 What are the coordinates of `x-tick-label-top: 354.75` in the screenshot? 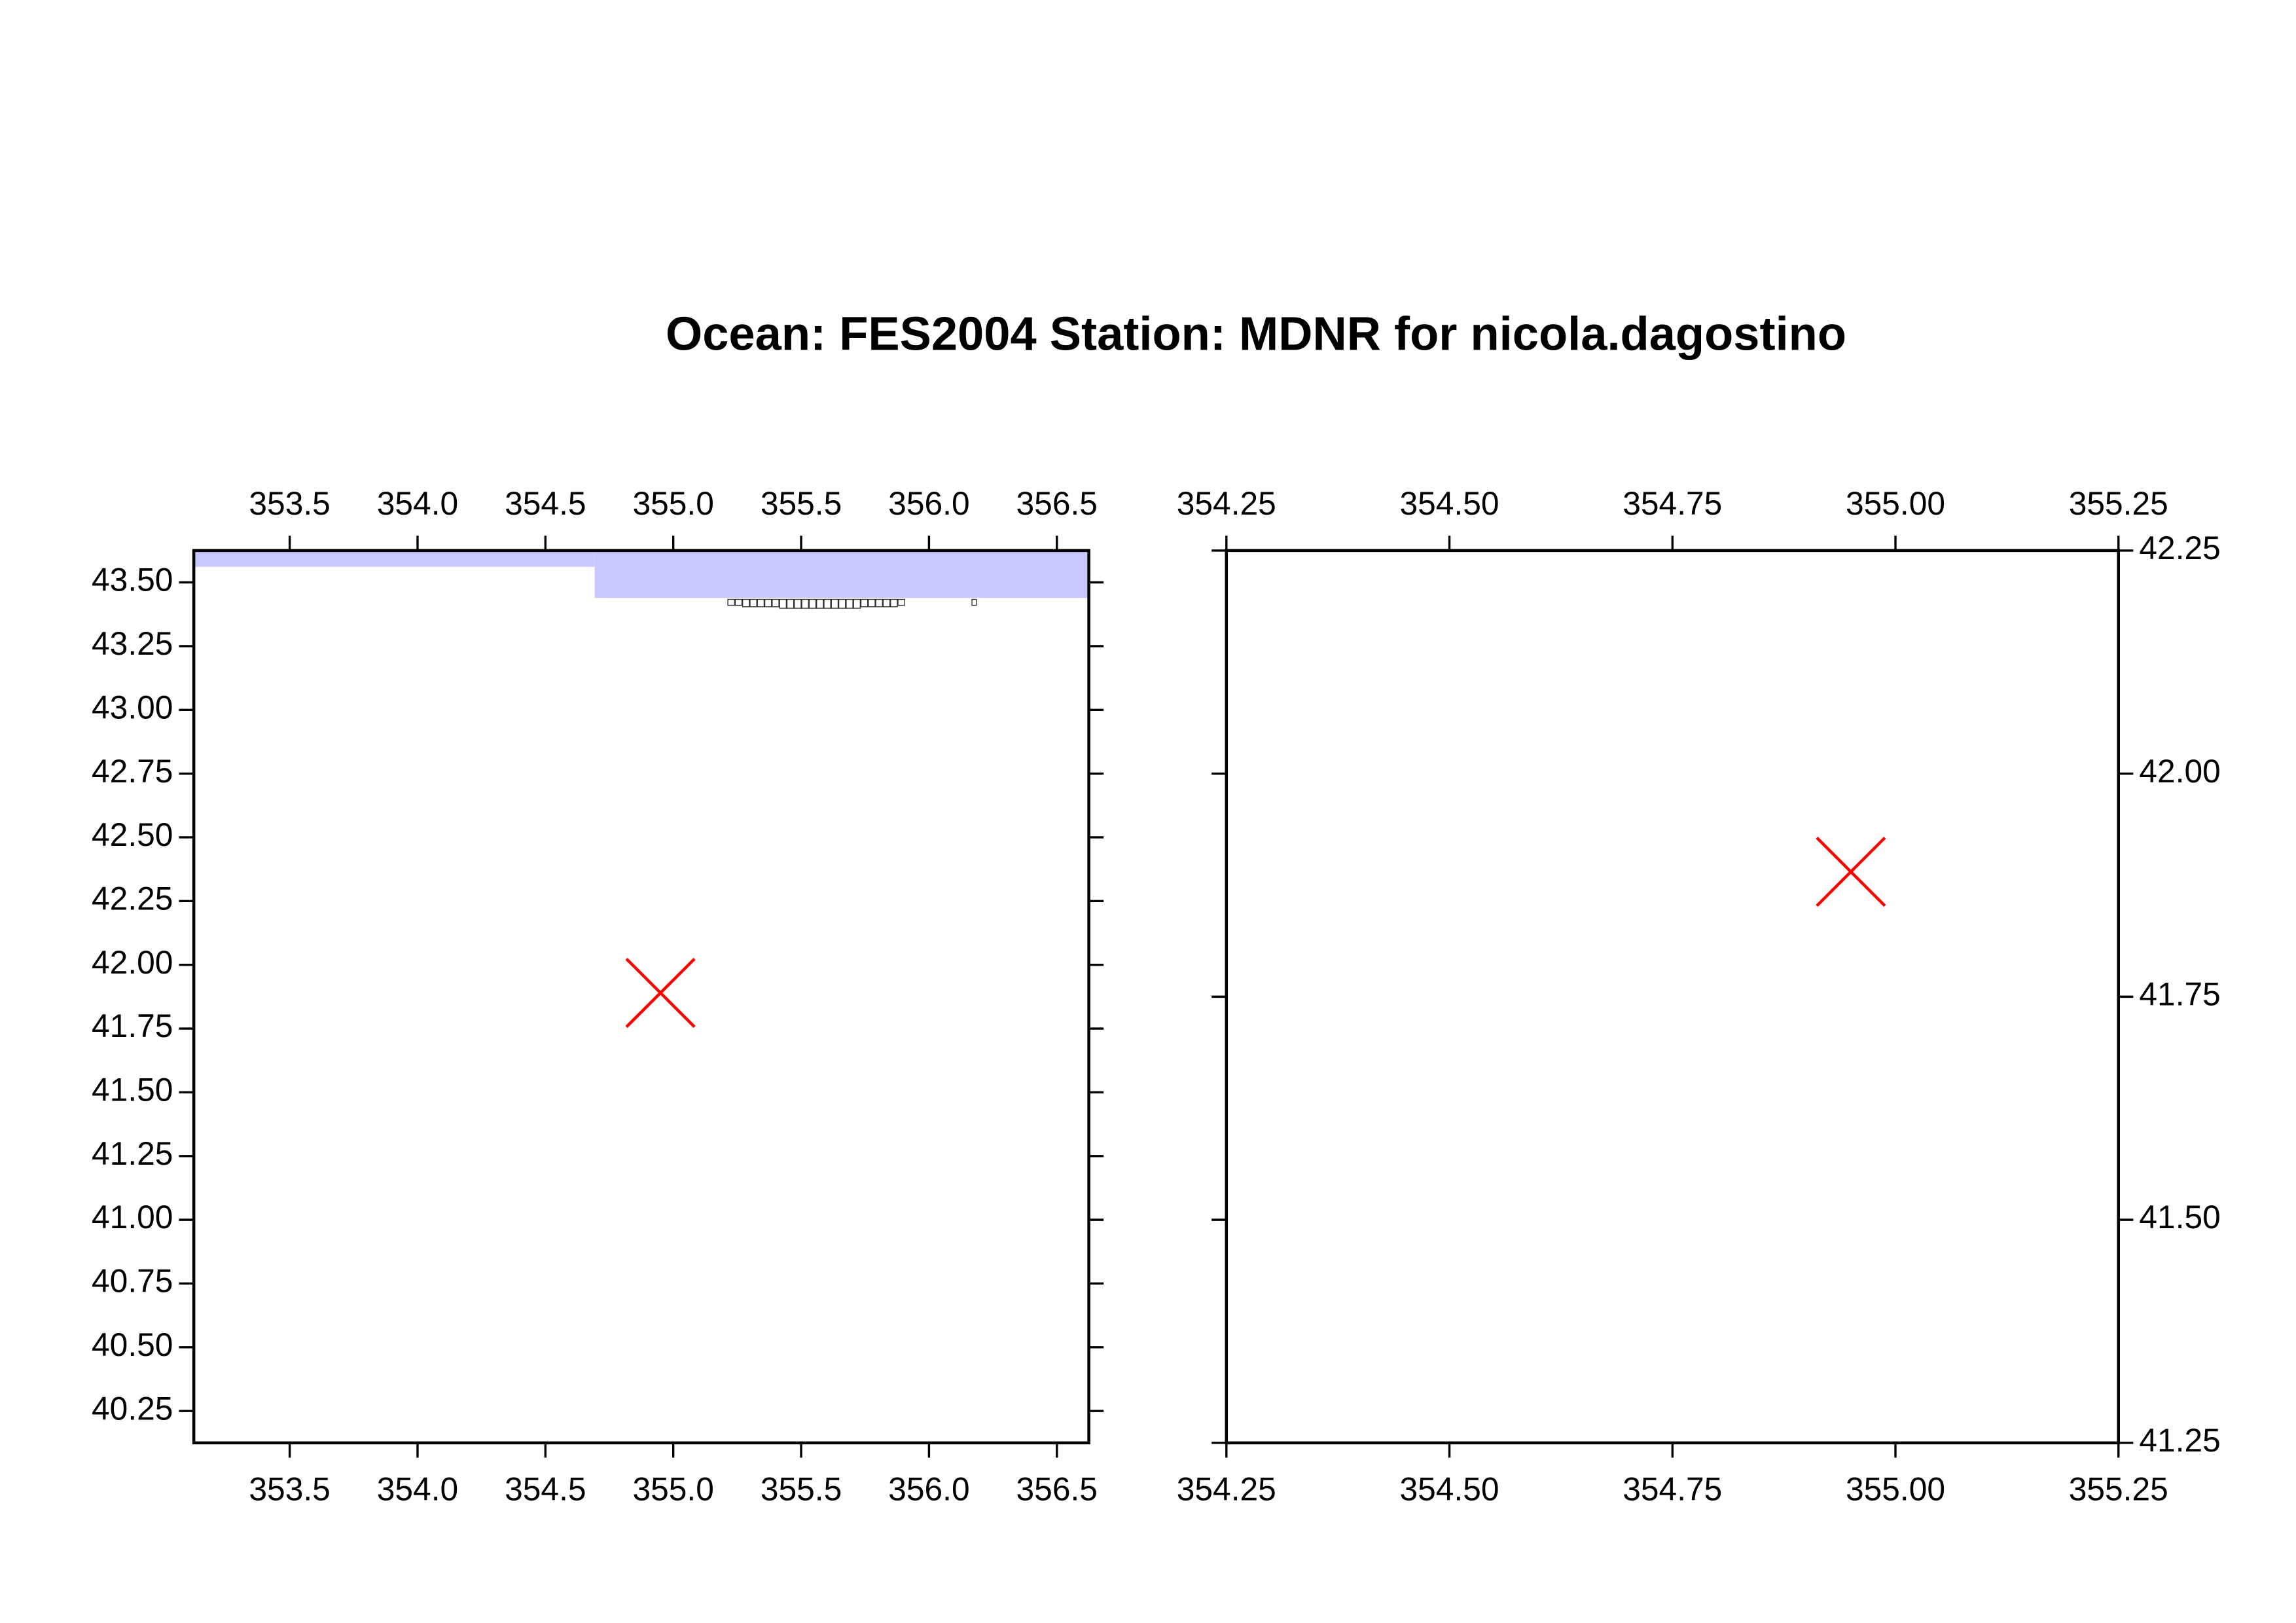 It's located at (1672, 503).